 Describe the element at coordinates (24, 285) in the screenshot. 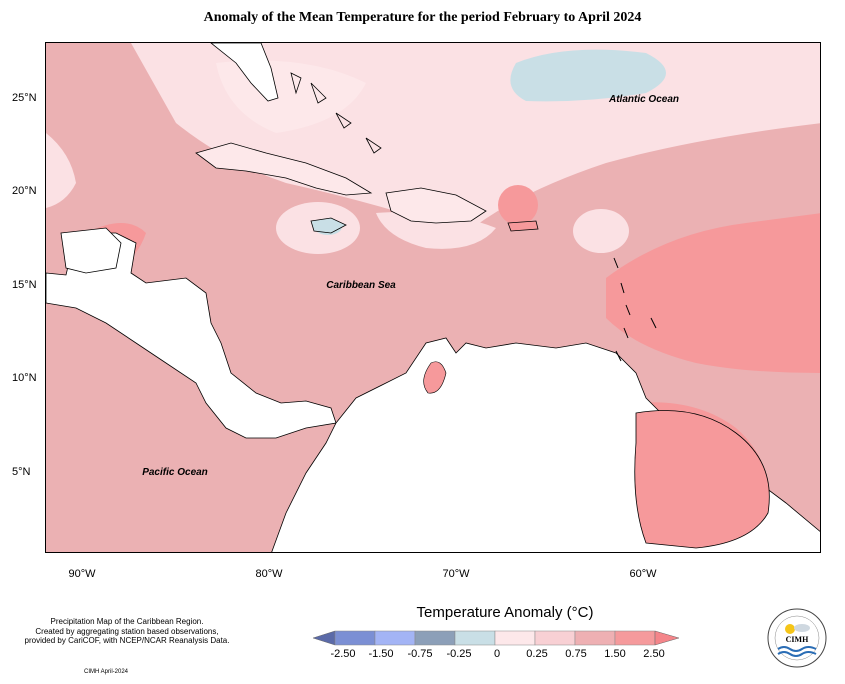

I see `lat-label-15: 15°N` at that location.